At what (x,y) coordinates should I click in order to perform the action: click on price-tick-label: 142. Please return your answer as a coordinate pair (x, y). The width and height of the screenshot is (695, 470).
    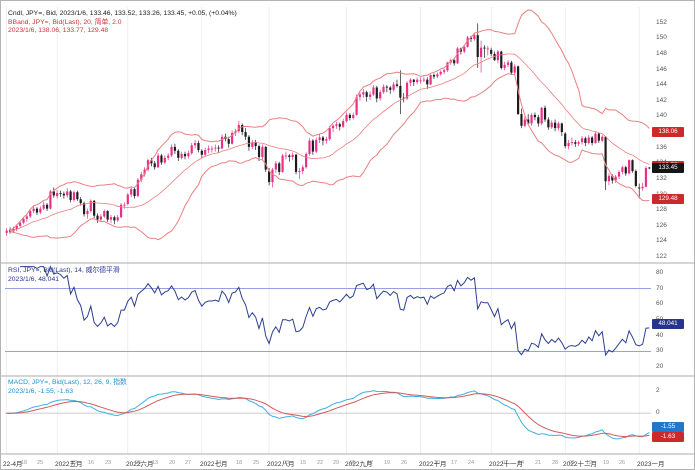
    Looking at the image, I should click on (661, 100).